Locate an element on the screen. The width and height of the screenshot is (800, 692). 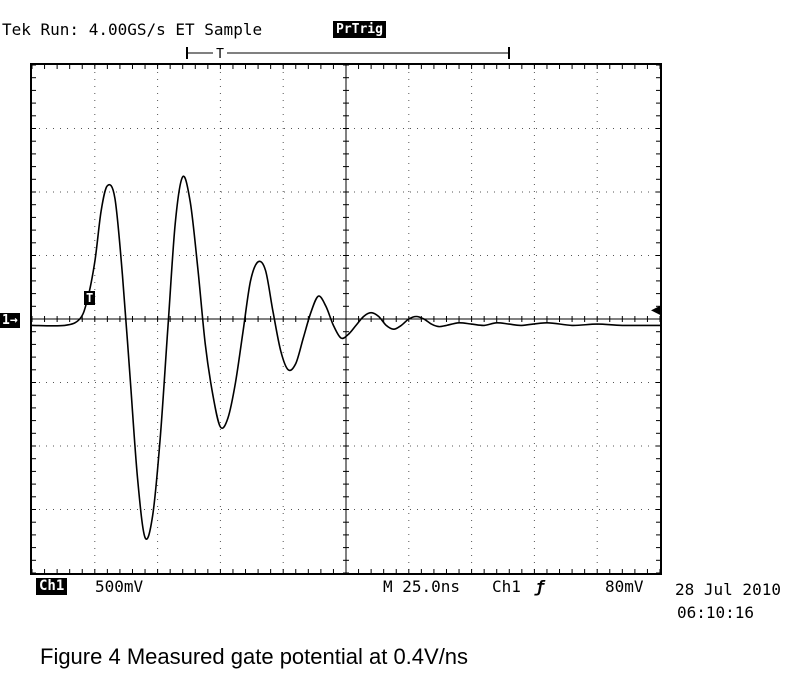
trigger-position-mark: T is located at coordinates (220, 53).